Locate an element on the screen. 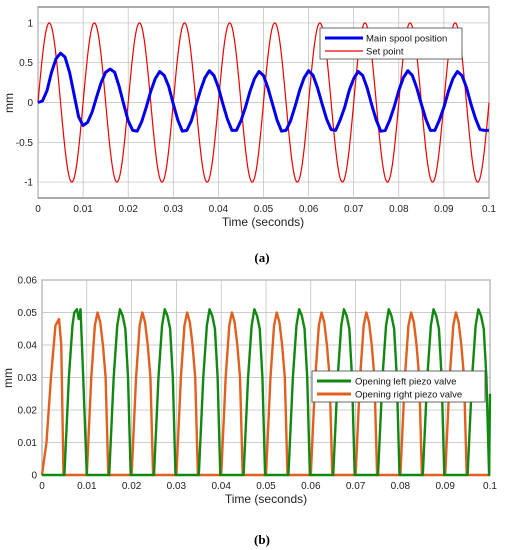 Image resolution: width=506 pixels, height=550 pixels. chart-b-legend-box is located at coordinates (398, 386).